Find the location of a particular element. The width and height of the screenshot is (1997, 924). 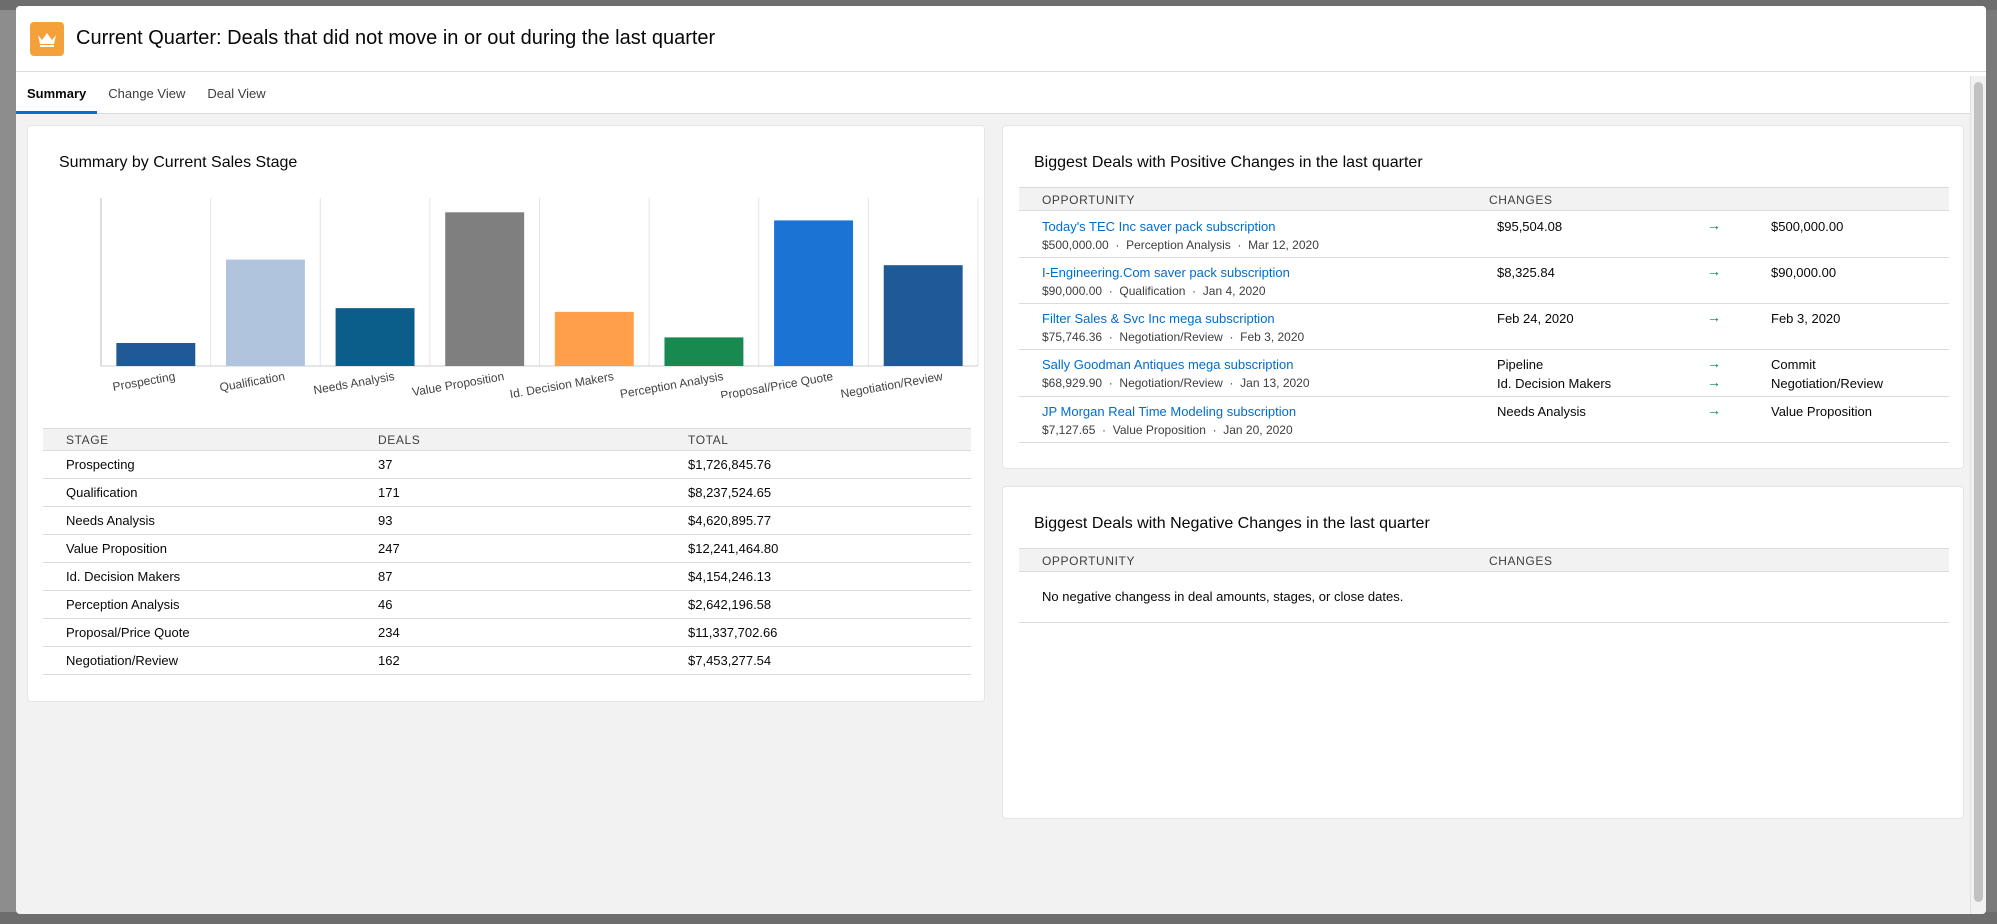

chart-bar-negotiation-review is located at coordinates (923, 315).